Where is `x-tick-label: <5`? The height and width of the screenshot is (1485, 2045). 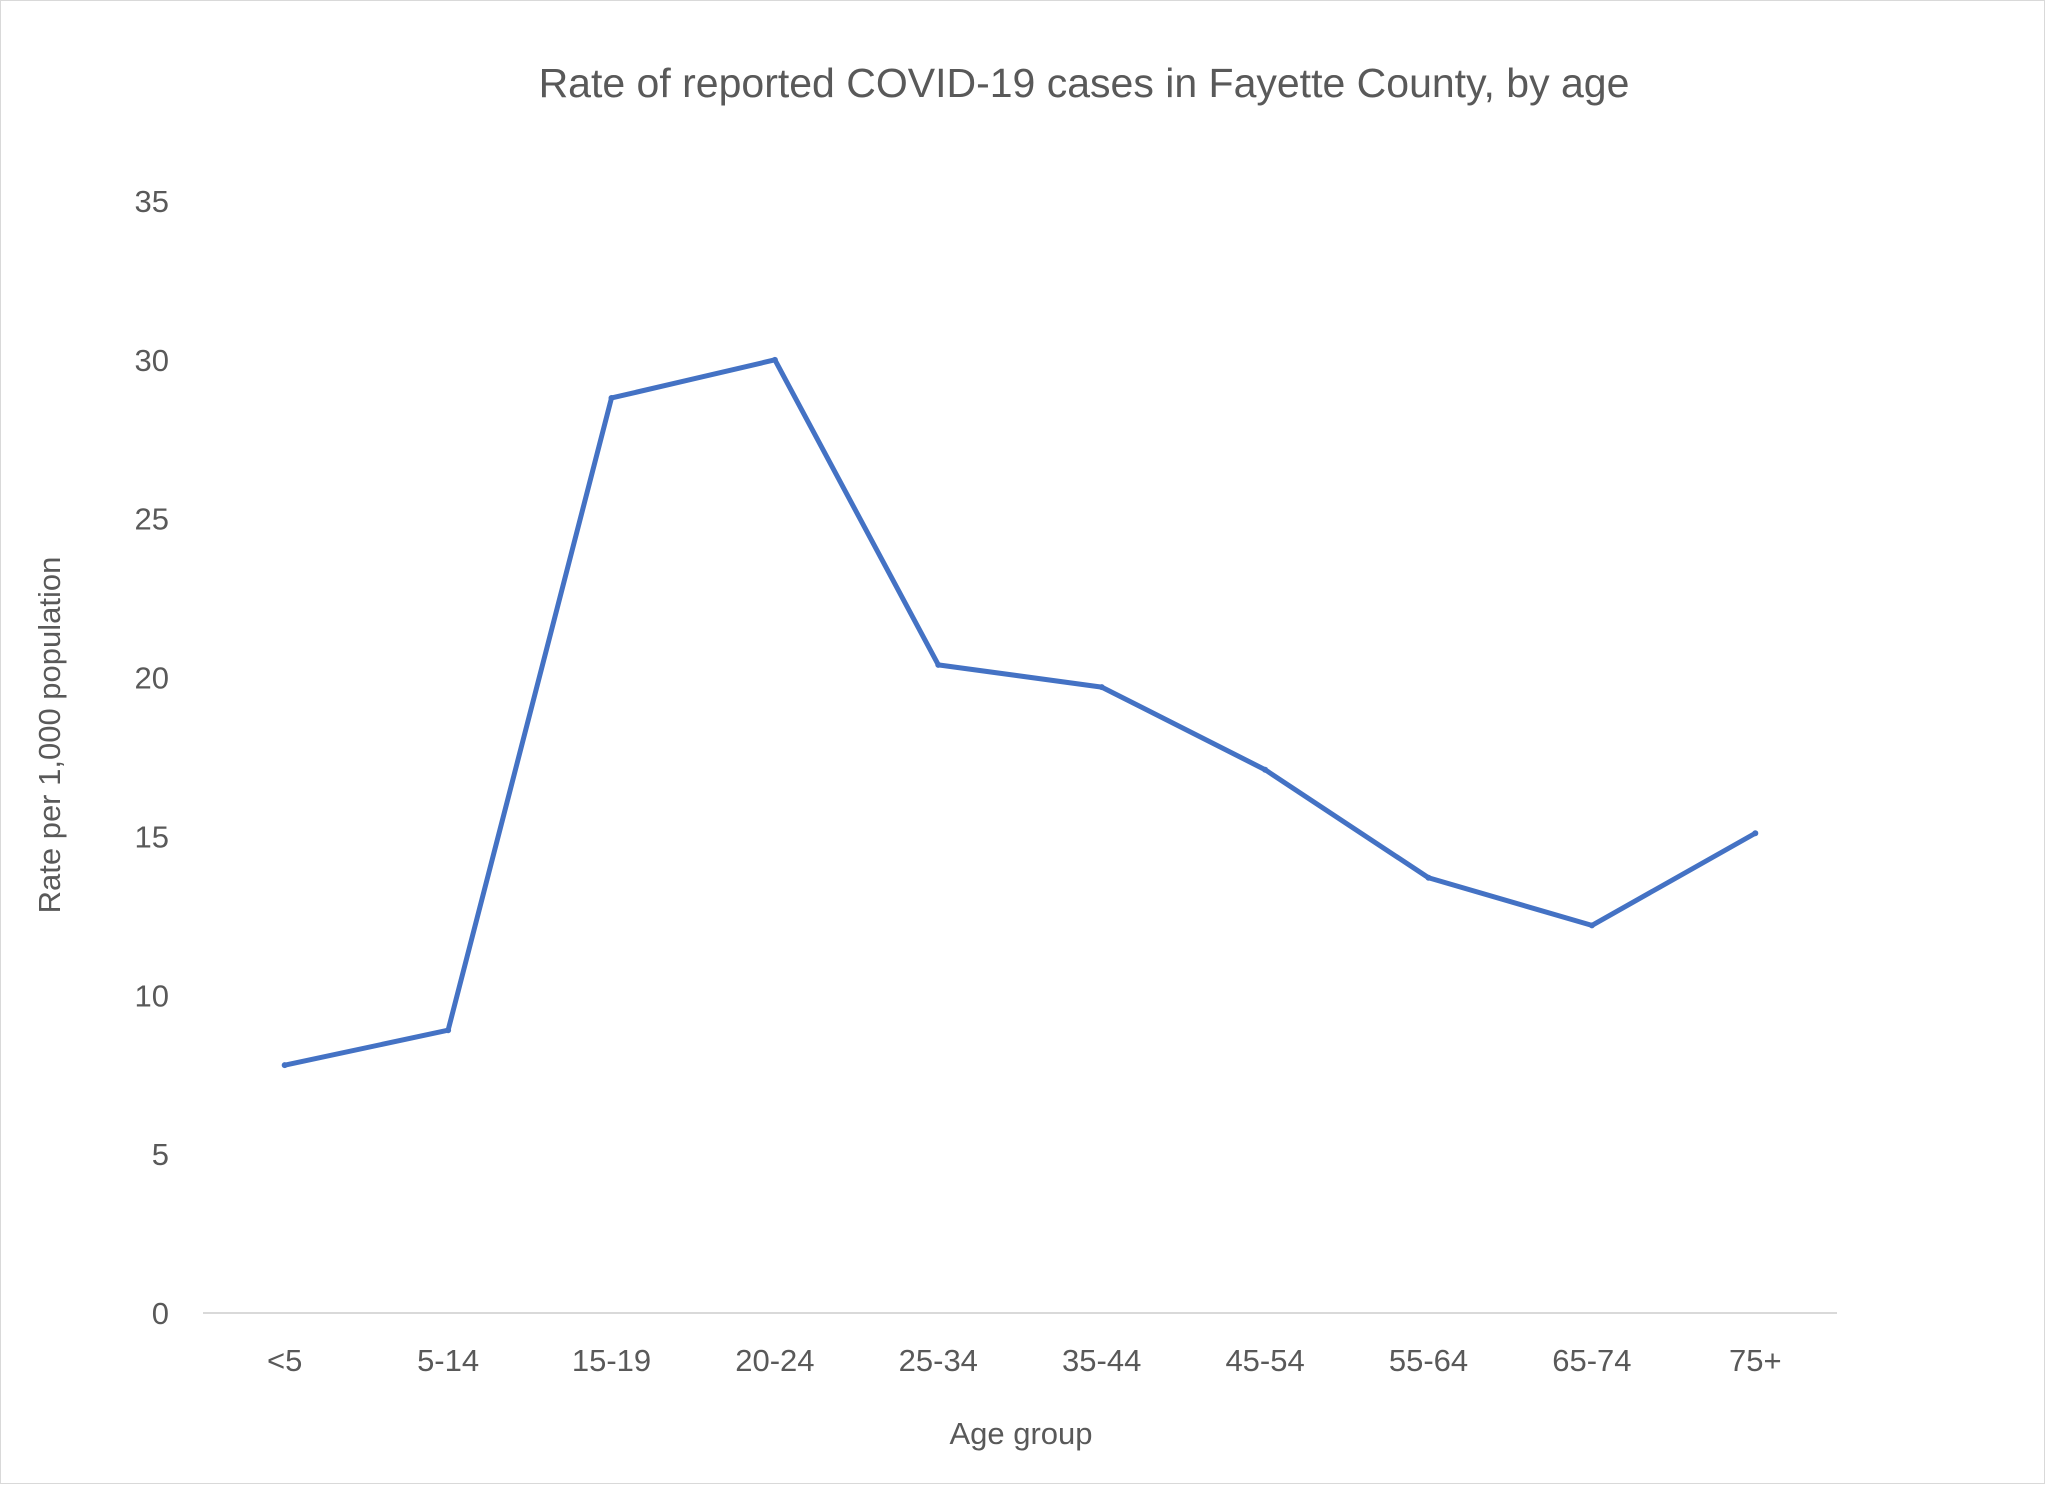
x-tick-label: <5 is located at coordinates (284, 1360).